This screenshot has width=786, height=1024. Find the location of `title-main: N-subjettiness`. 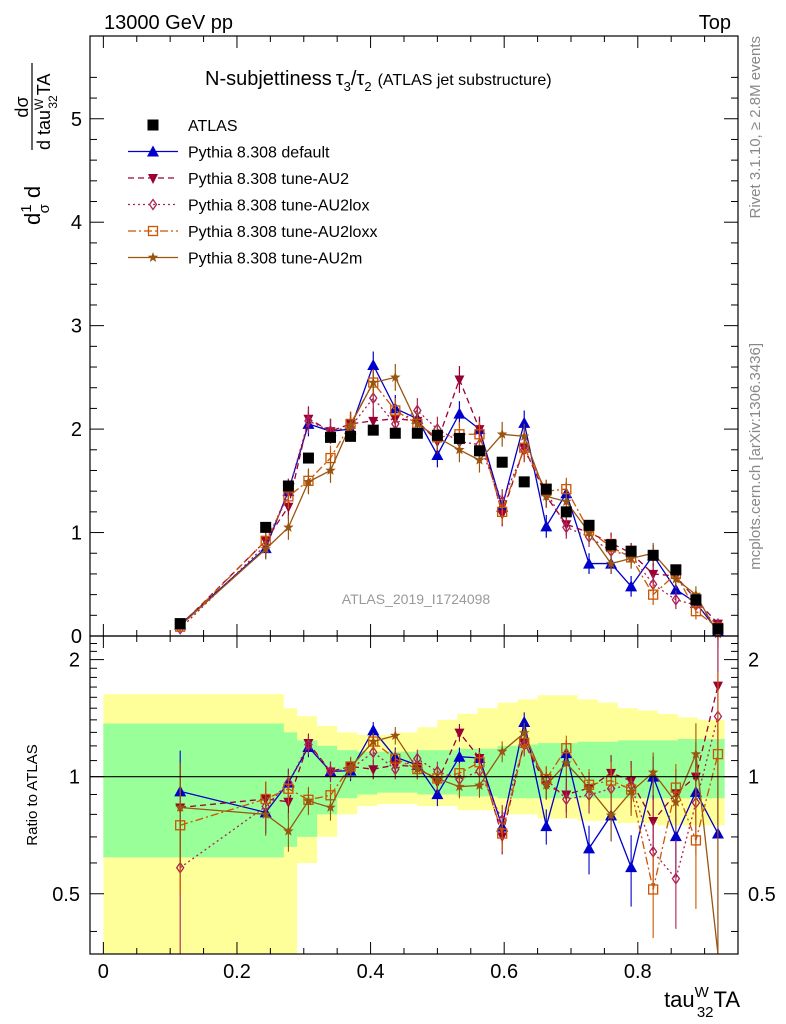

title-main: N-subjettiness is located at coordinates (268, 79).